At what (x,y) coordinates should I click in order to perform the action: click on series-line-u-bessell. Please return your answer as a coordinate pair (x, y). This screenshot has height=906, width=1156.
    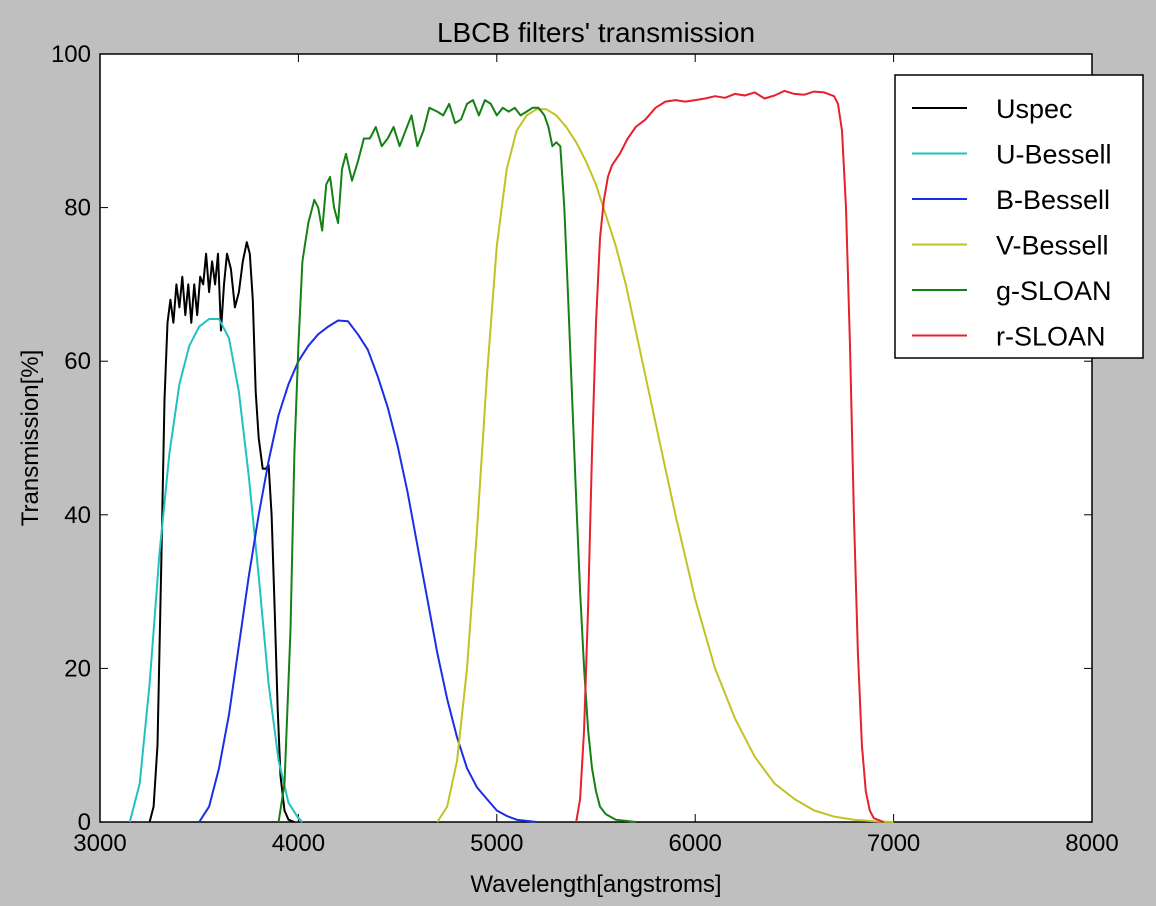
    Looking at the image, I should click on (216, 570).